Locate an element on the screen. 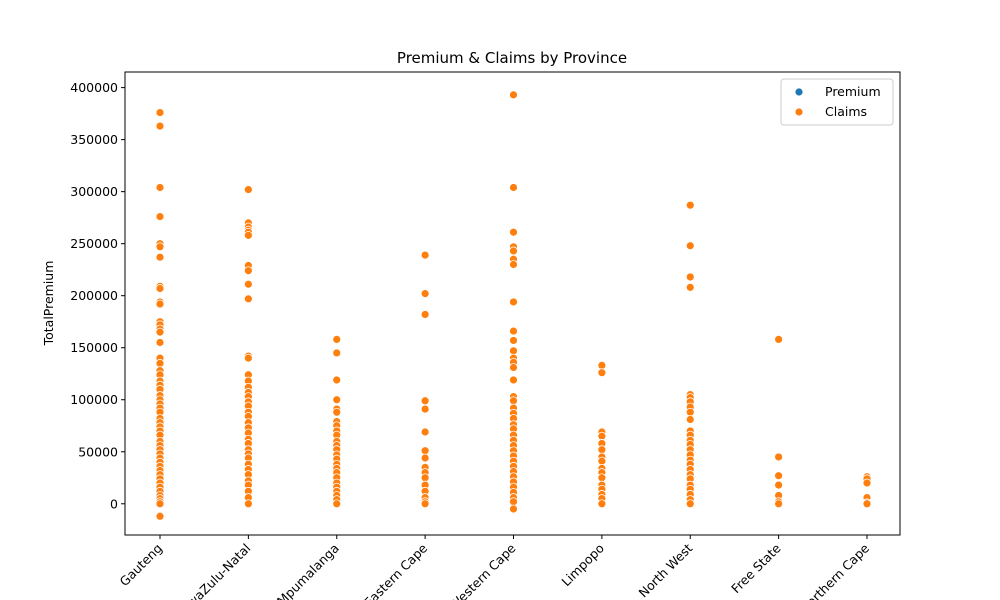 Image resolution: width=1000 pixels, height=600 pixels. legend-marker-claims is located at coordinates (799, 112).